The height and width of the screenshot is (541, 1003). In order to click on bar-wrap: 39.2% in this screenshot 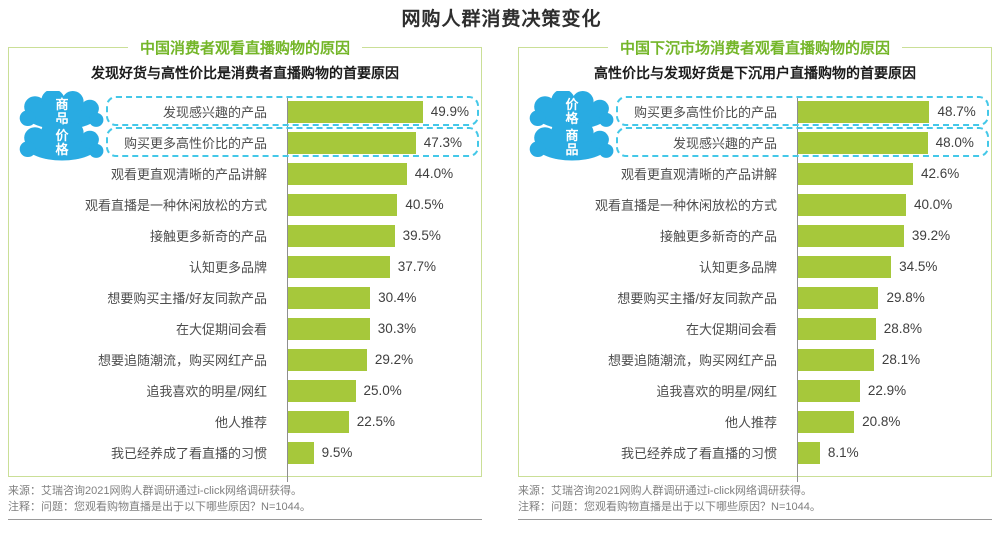, I will do `click(889, 235)`.